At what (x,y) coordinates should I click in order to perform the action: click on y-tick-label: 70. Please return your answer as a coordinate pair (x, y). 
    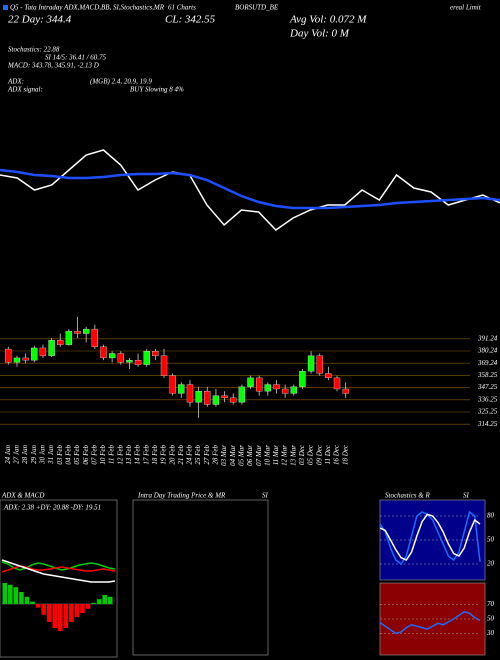
    Looking at the image, I should click on (491, 604).